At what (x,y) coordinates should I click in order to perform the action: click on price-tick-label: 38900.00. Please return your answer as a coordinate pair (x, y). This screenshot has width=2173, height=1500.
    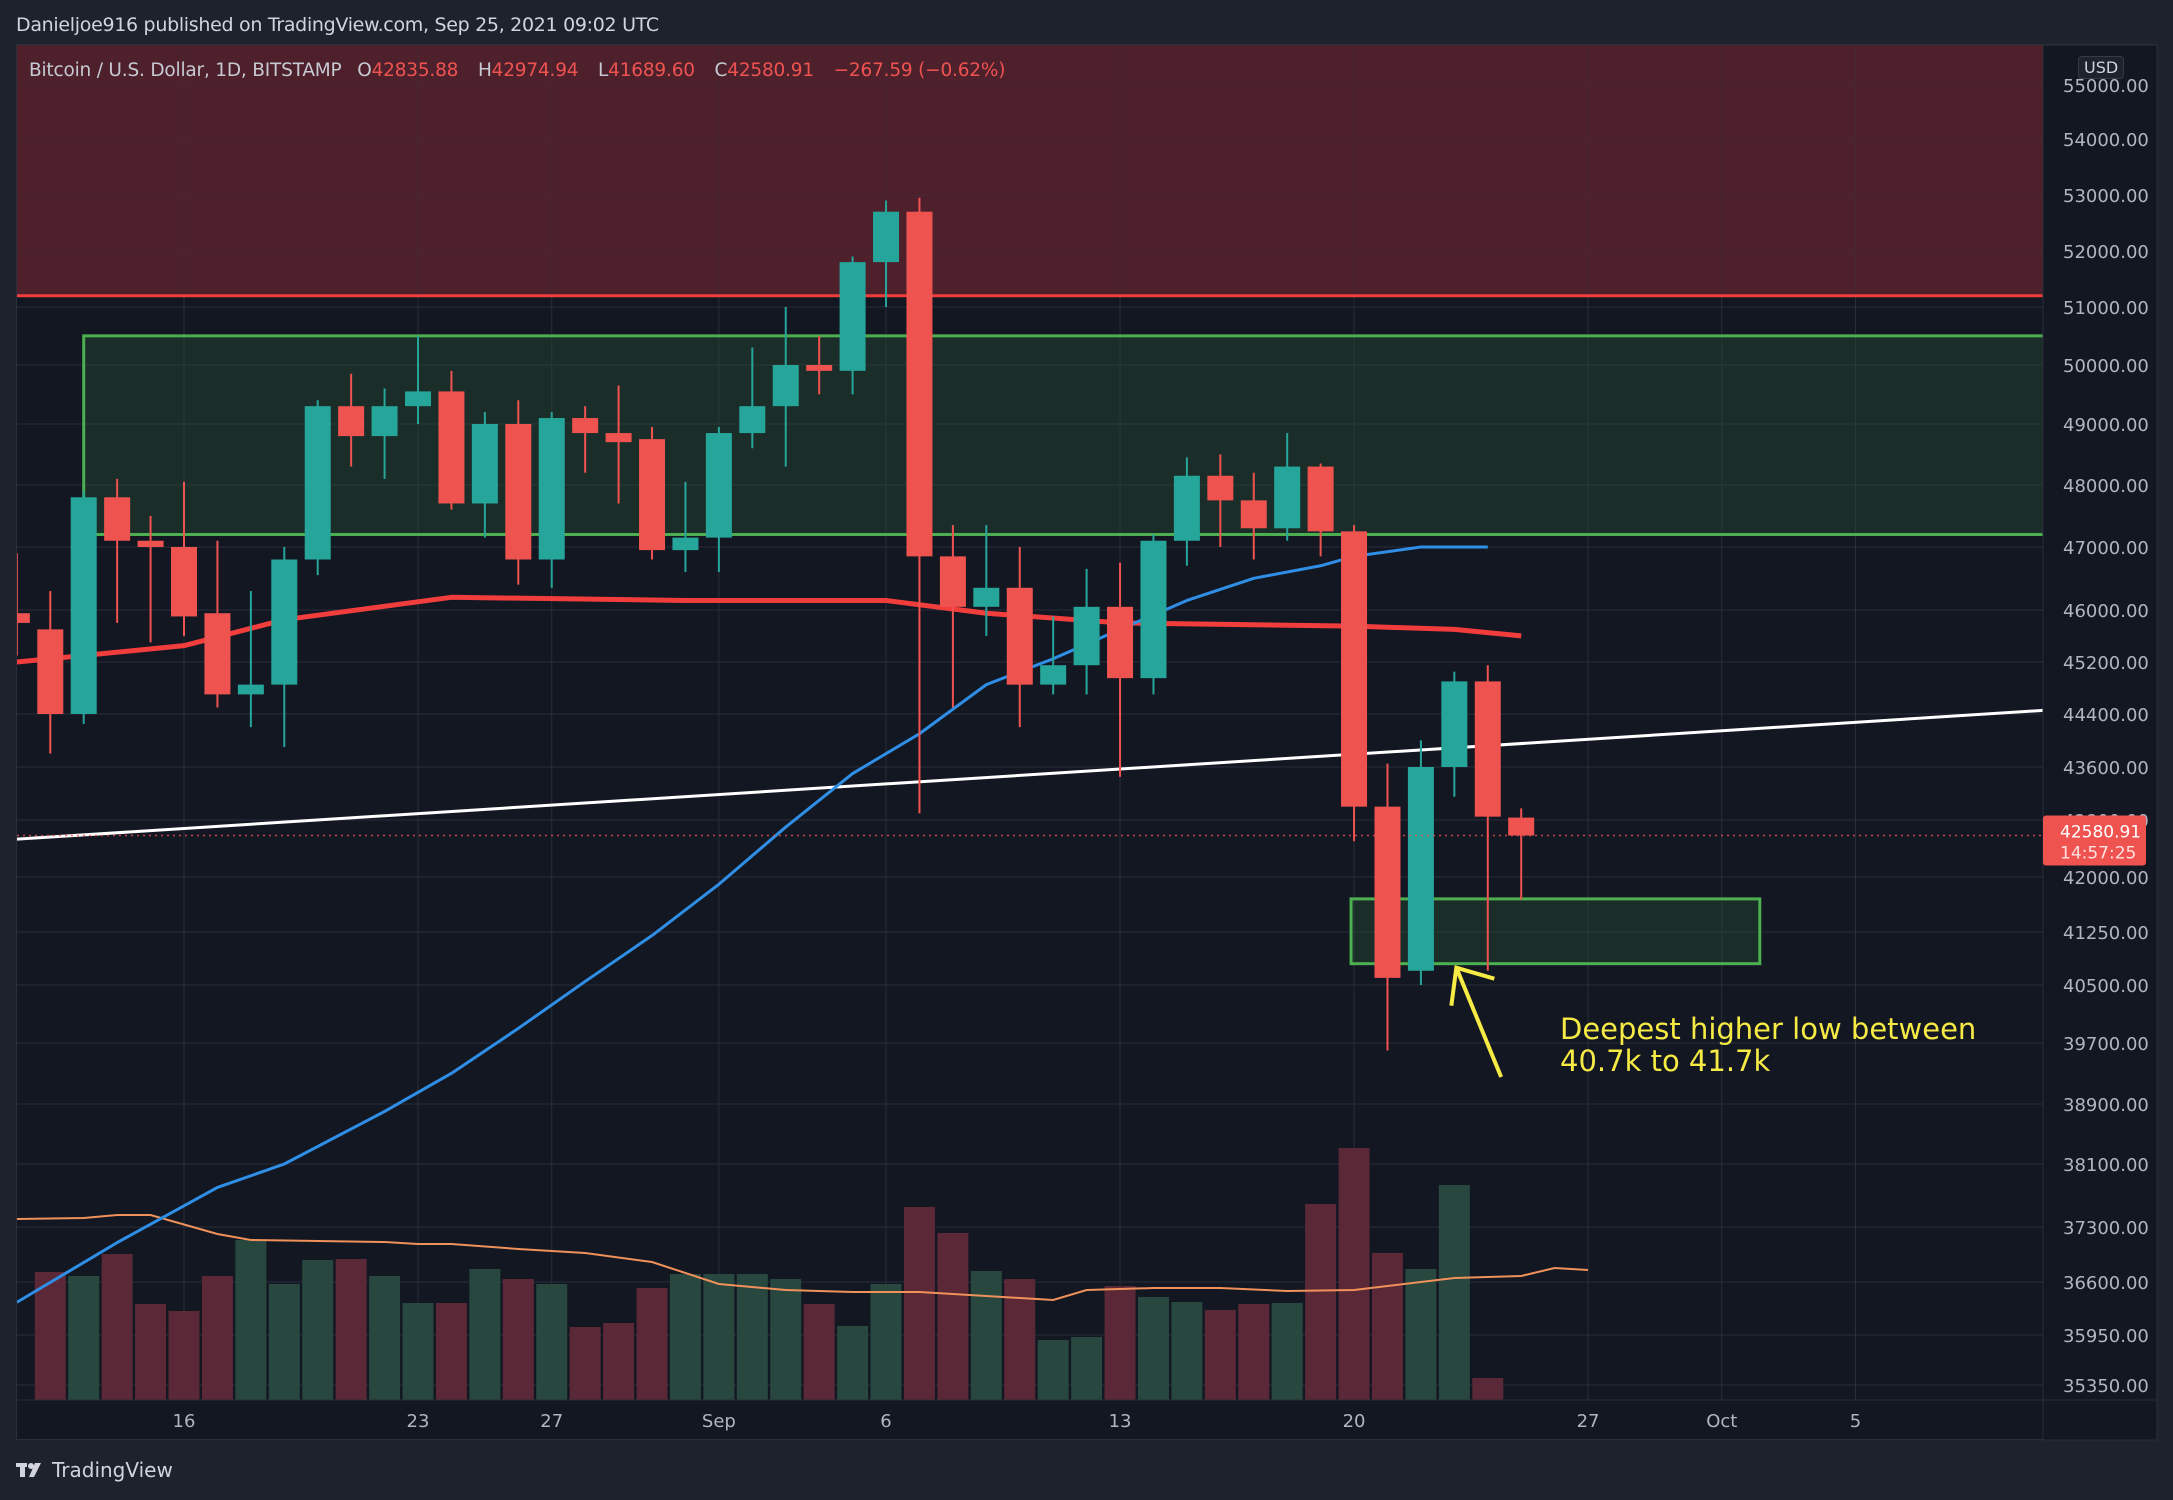
    Looking at the image, I should click on (2106, 1105).